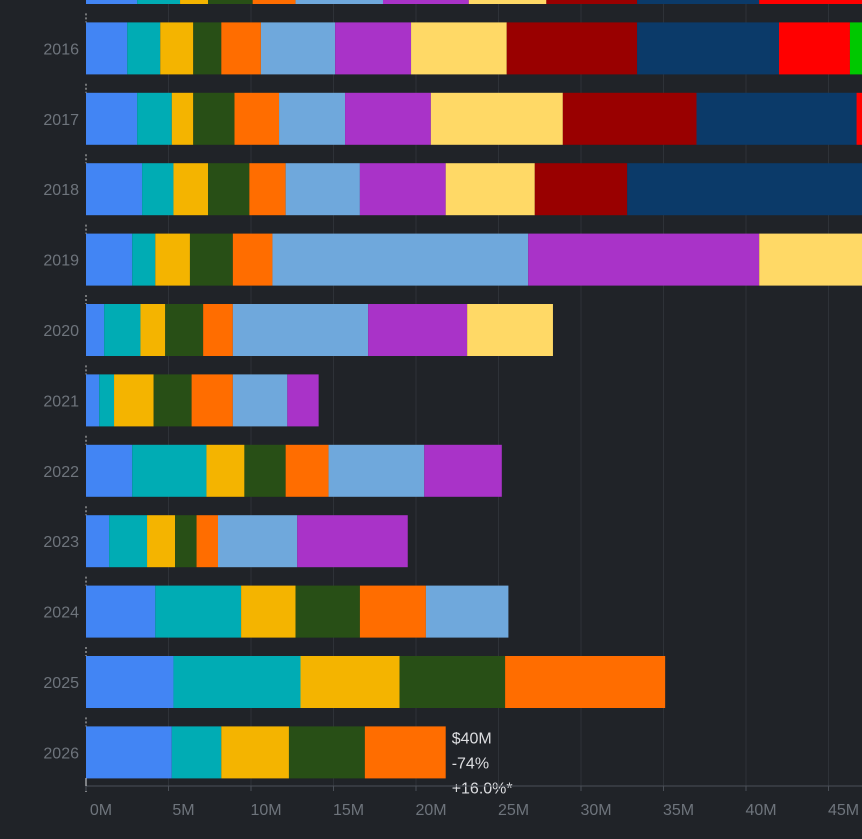 The width and height of the screenshot is (862, 839). I want to click on bar-row-2015, so click(474, 2).